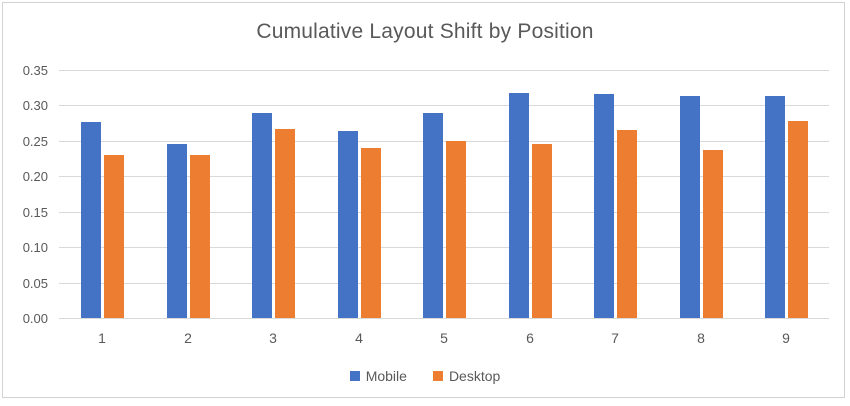 This screenshot has height=406, width=850. I want to click on y-tick-label-0.00: 0.00, so click(35, 318).